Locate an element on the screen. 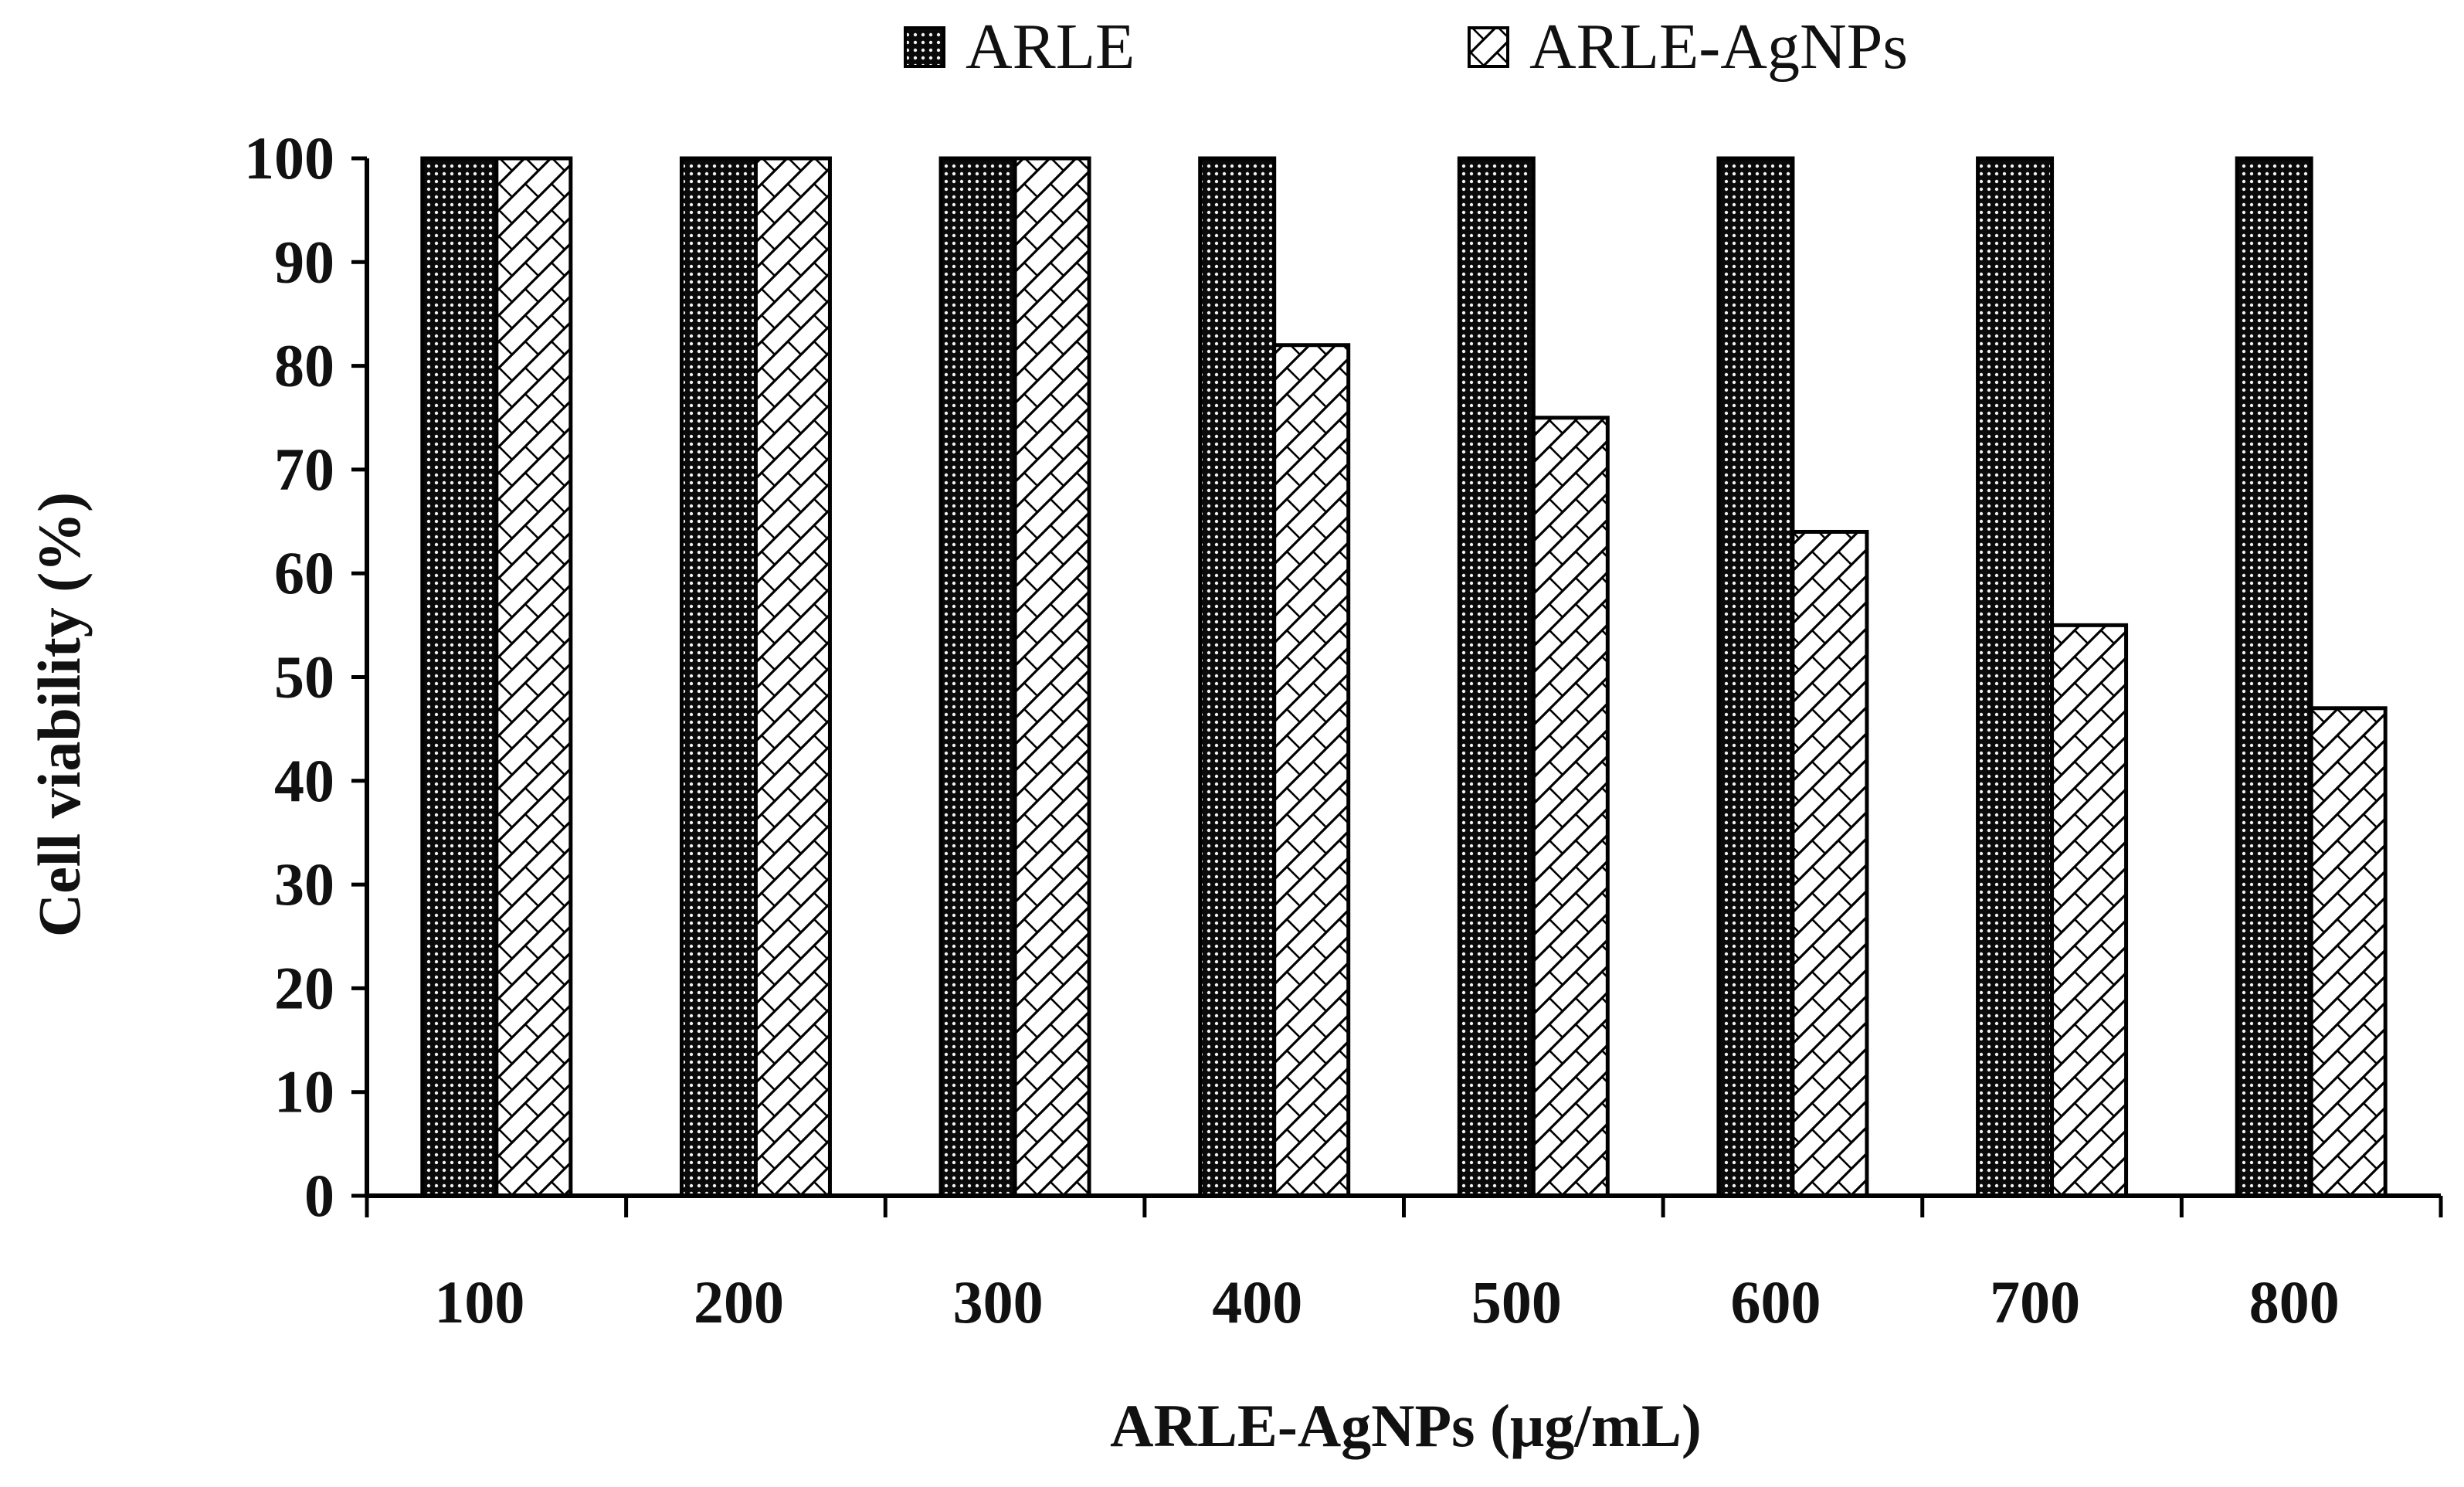 This screenshot has width=2464, height=1487. x-tick-label-100: 100 is located at coordinates (479, 1302).